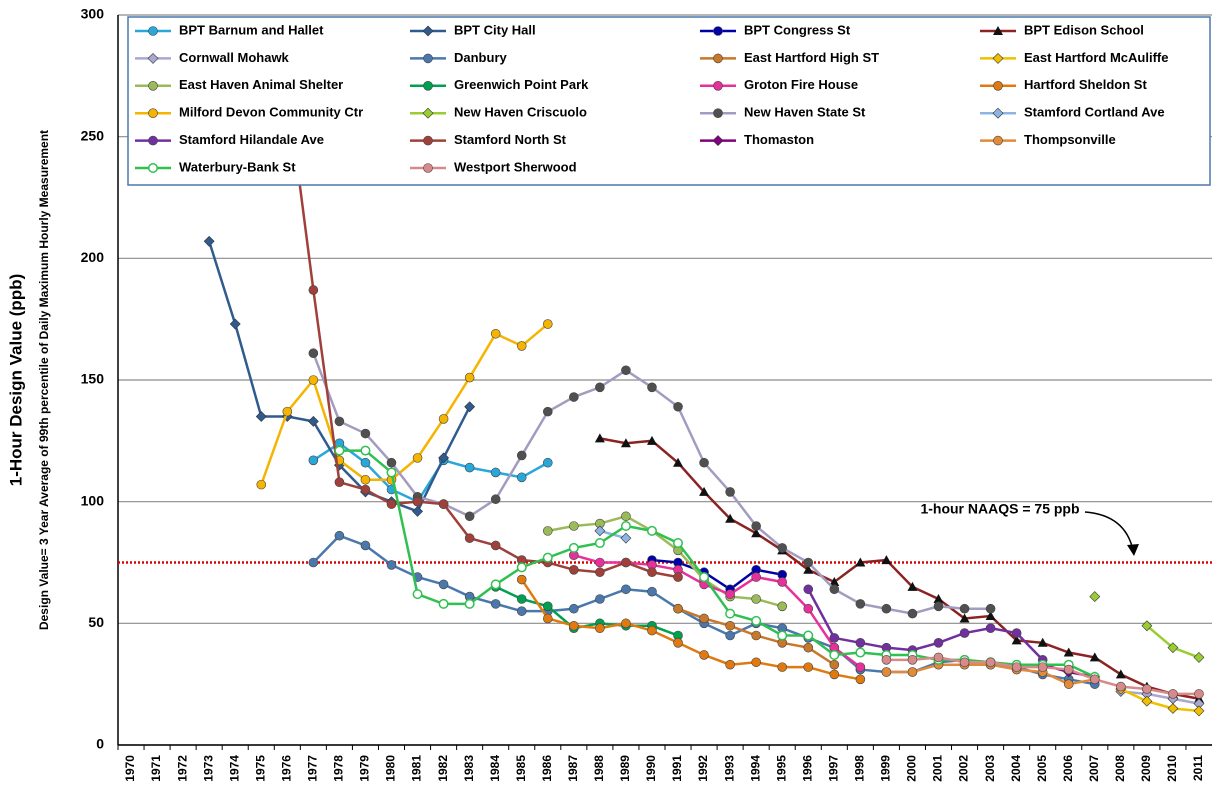  I want to click on x-tick-label: 1998, so click(860, 768).